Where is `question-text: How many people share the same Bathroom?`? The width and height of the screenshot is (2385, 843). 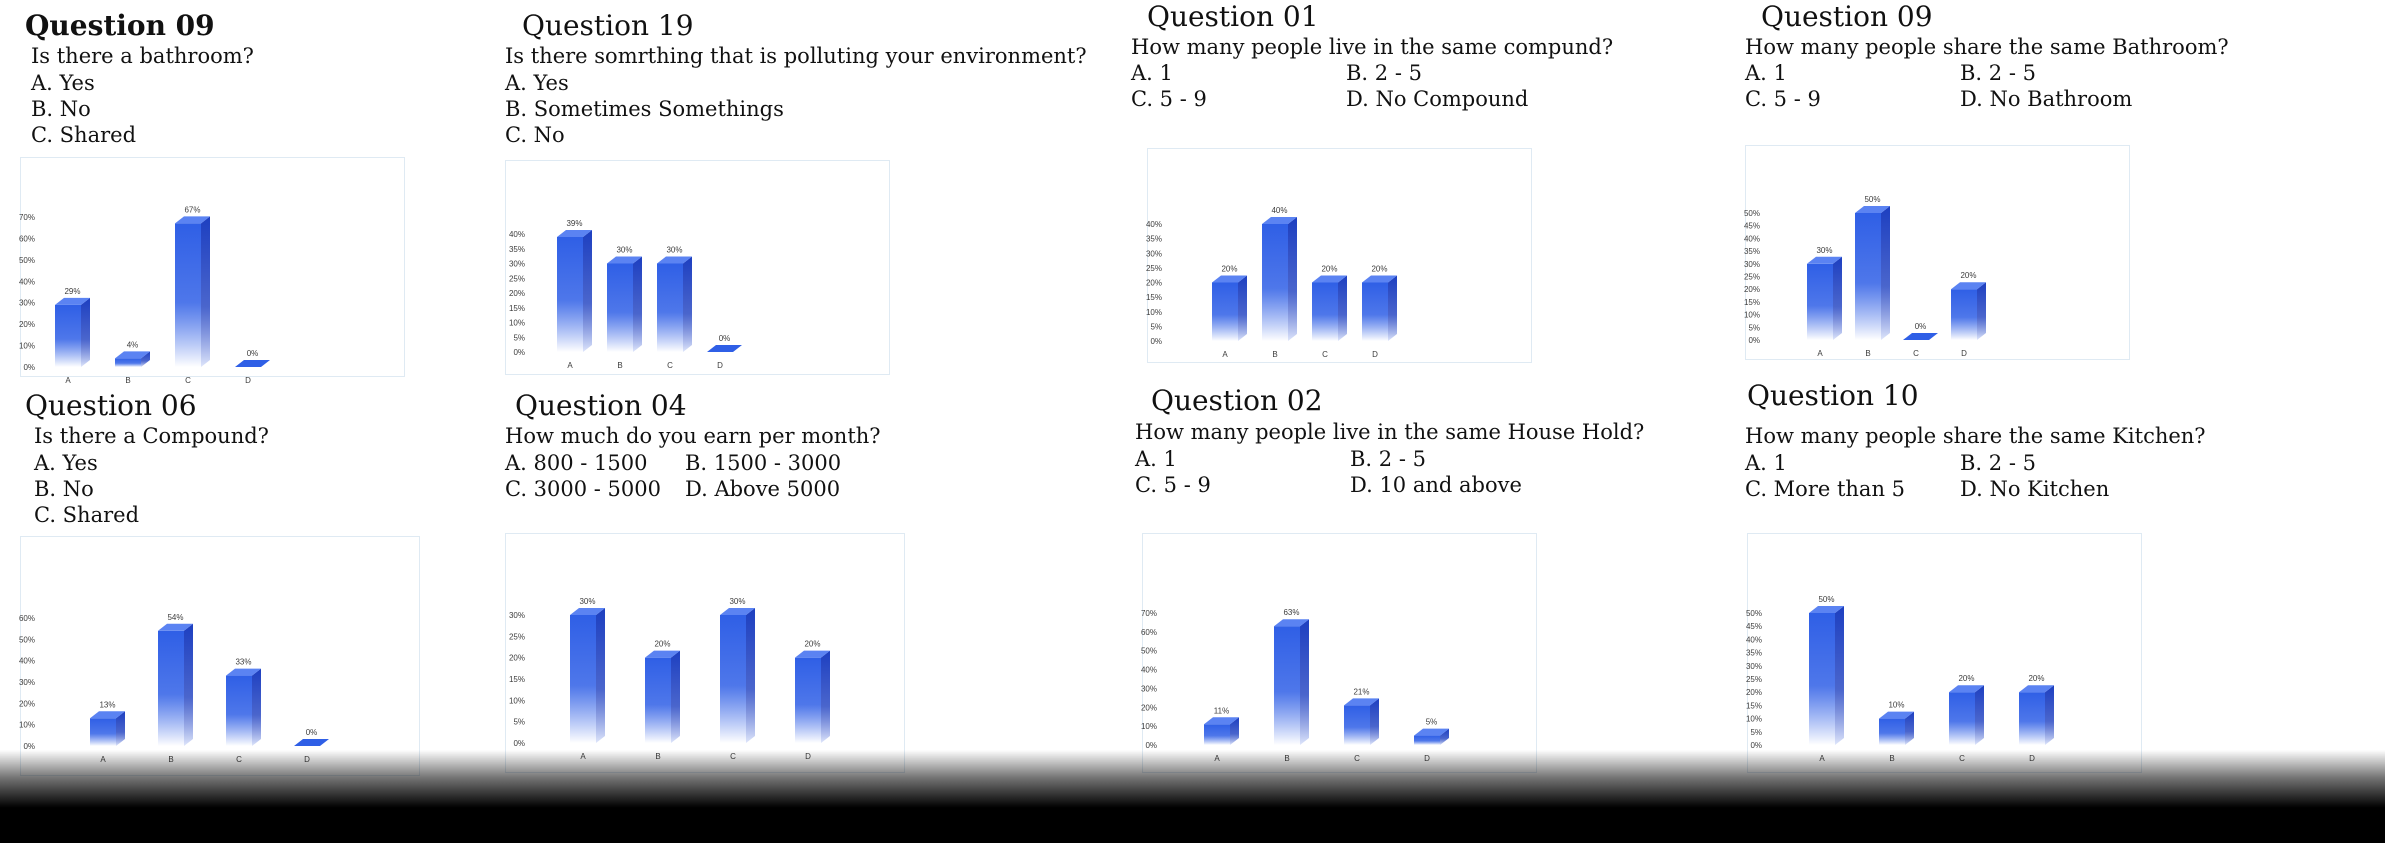
question-text: How many people share the same Bathroom? is located at coordinates (1987, 47).